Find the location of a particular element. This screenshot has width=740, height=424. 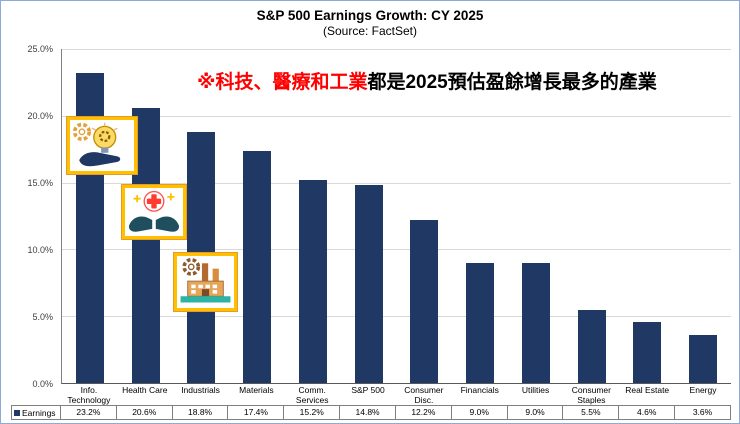

x-axis-category-label: Consumer Disc. is located at coordinates (424, 395).